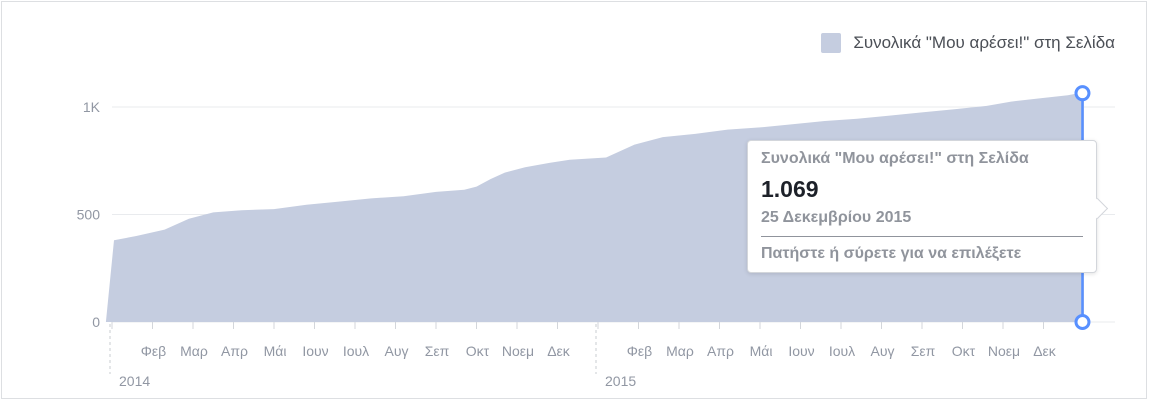 This screenshot has height=404, width=1151. I want to click on tooltip-hint: Πατήστε ή σύρετε για να επιλέξετε, so click(891, 253).